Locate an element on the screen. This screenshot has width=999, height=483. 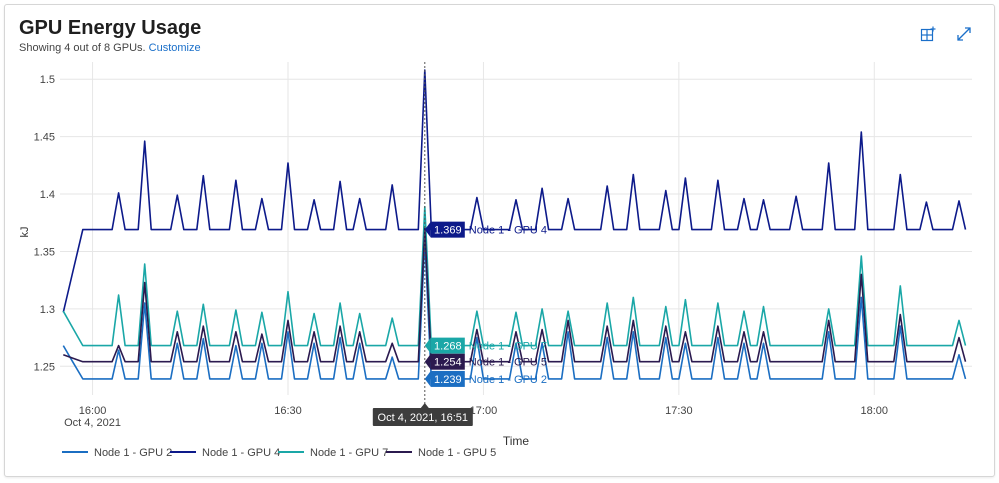
legend-label: Node 1 - GPU 2 is located at coordinates (133, 453).